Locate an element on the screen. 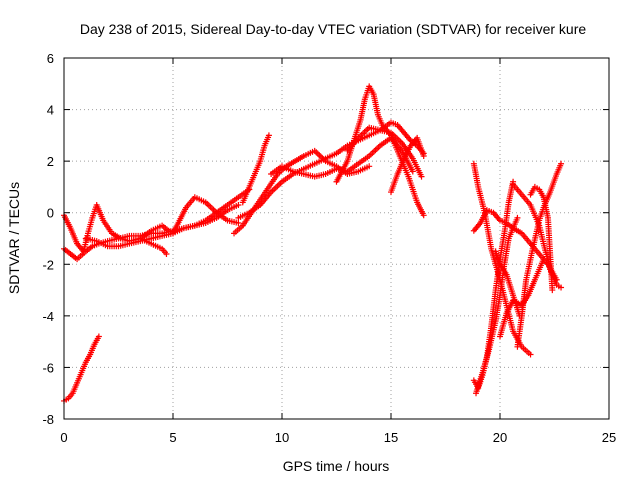 The image size is (640, 480). series-trace-e is located at coordinates (189, 218).